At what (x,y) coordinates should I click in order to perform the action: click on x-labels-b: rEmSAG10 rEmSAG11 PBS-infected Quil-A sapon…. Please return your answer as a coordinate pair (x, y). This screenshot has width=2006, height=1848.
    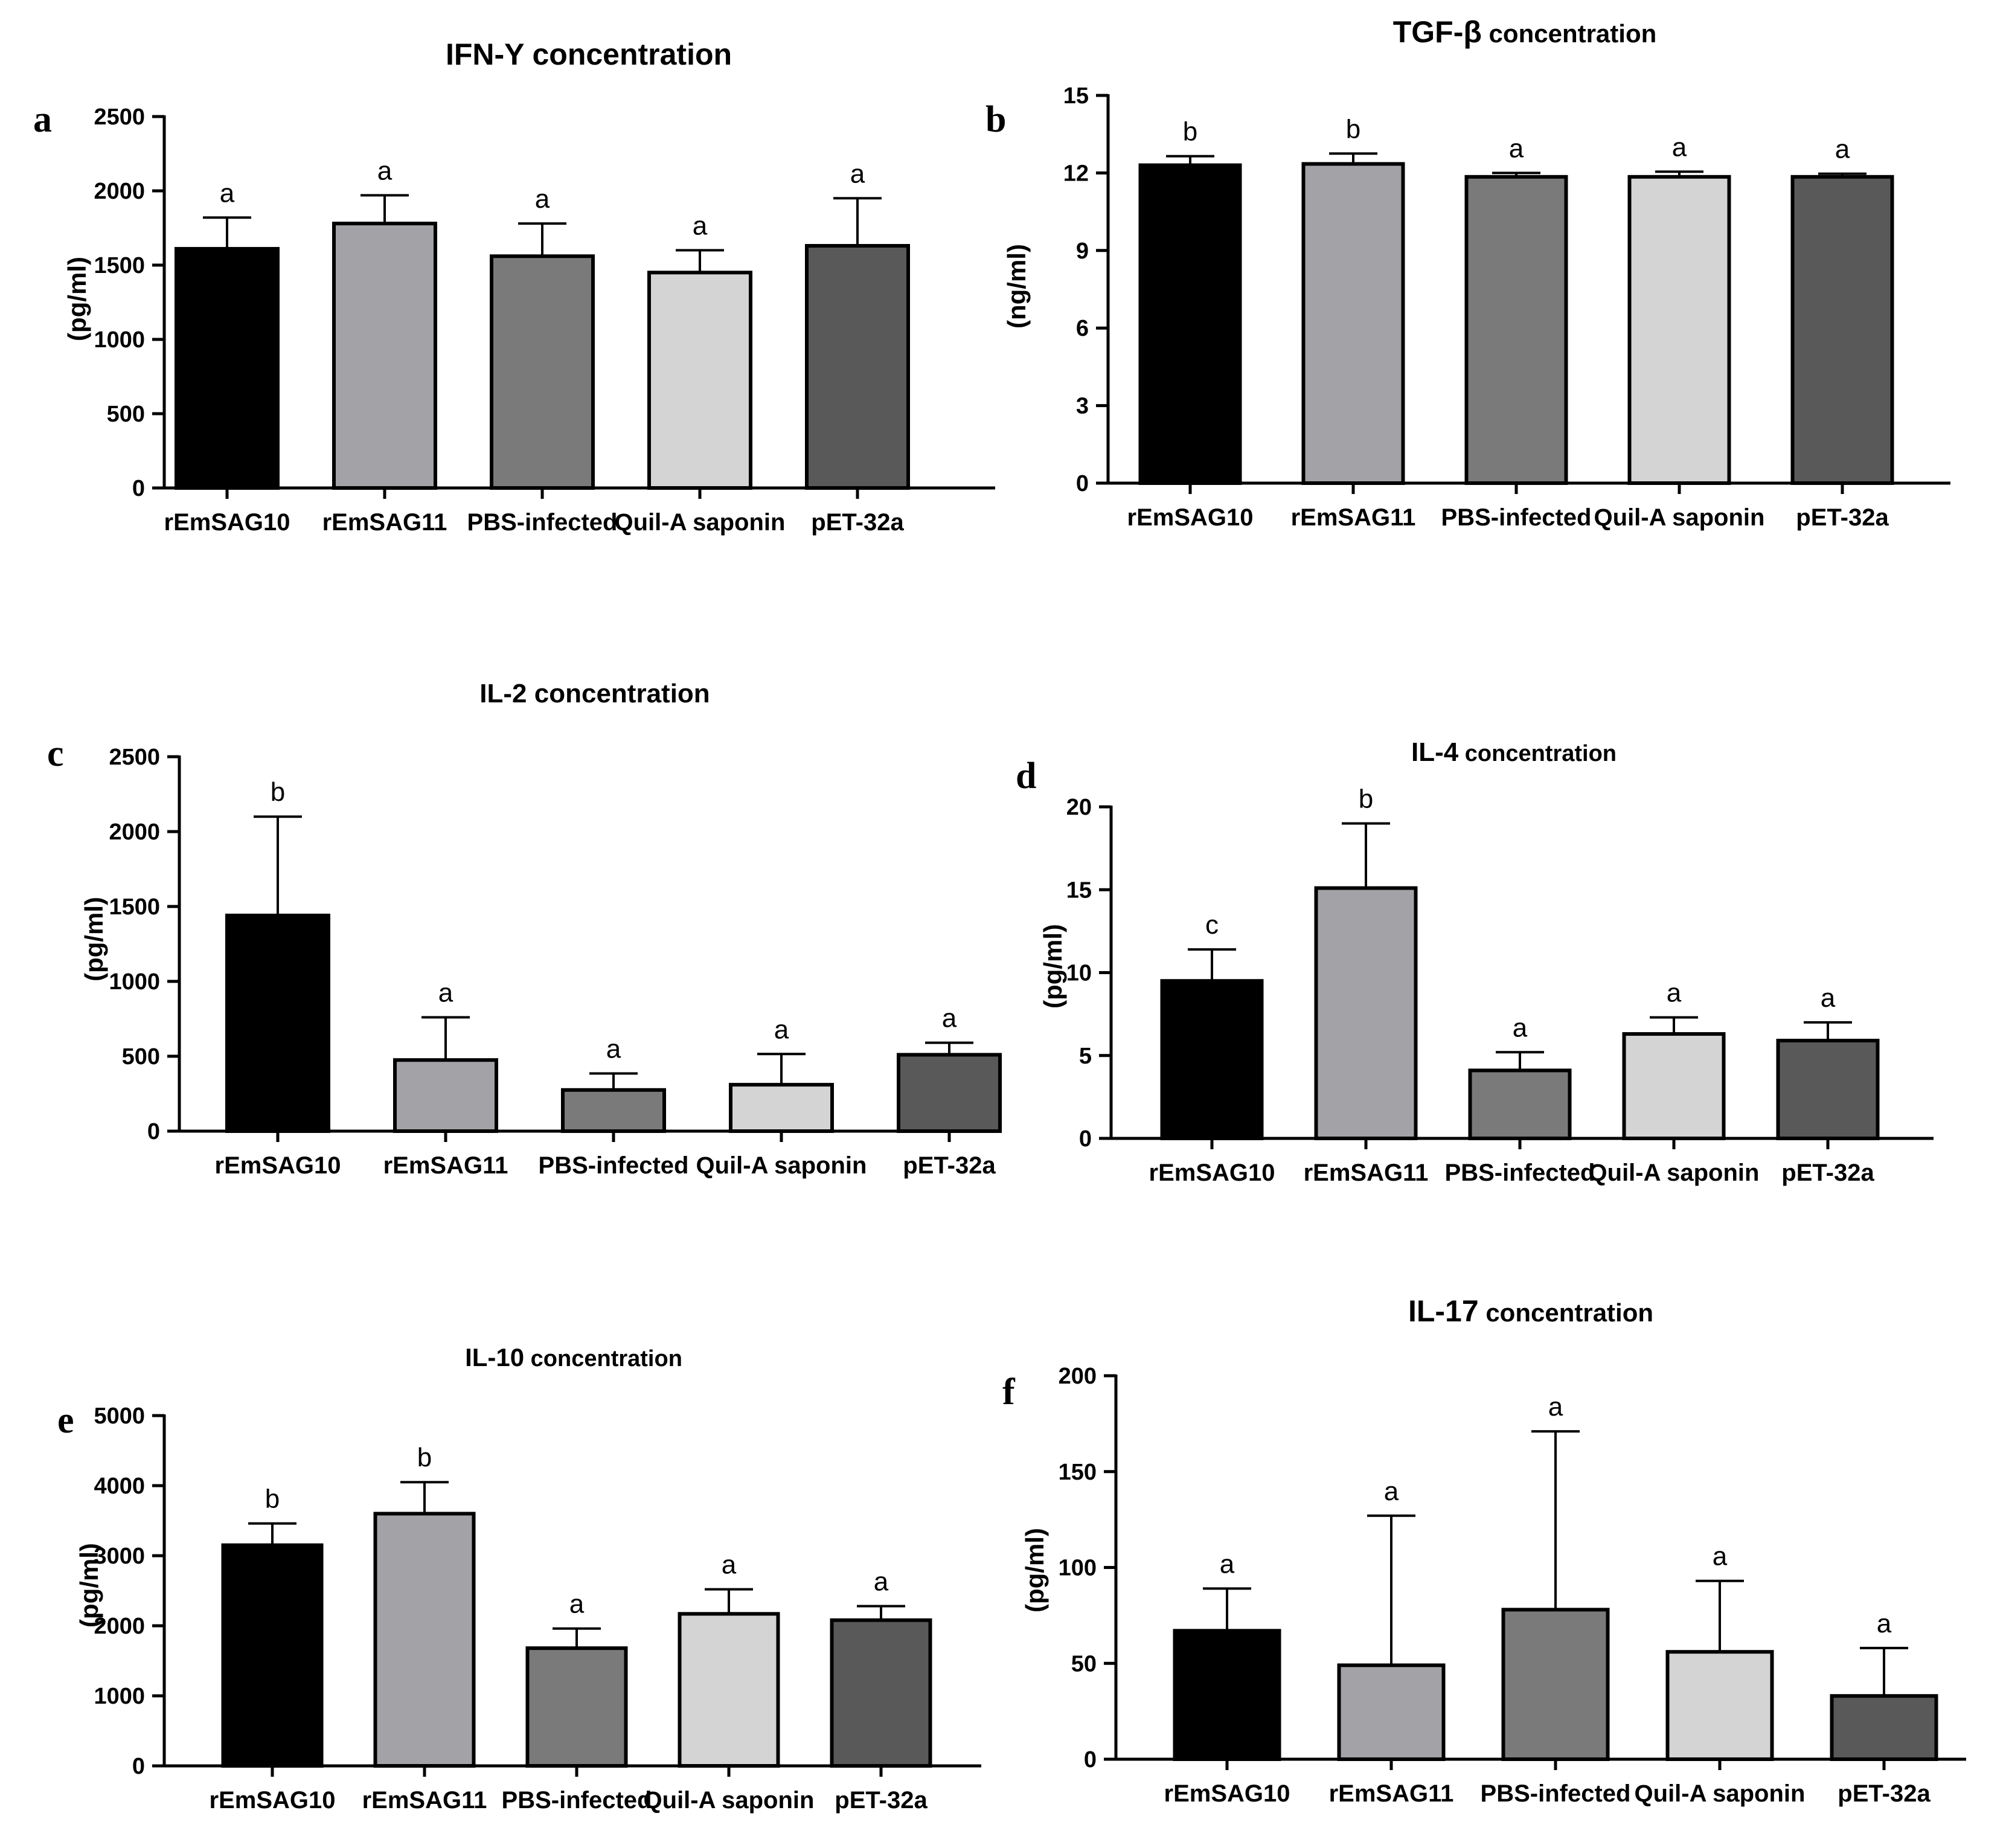
    Looking at the image, I should click on (1508, 507).